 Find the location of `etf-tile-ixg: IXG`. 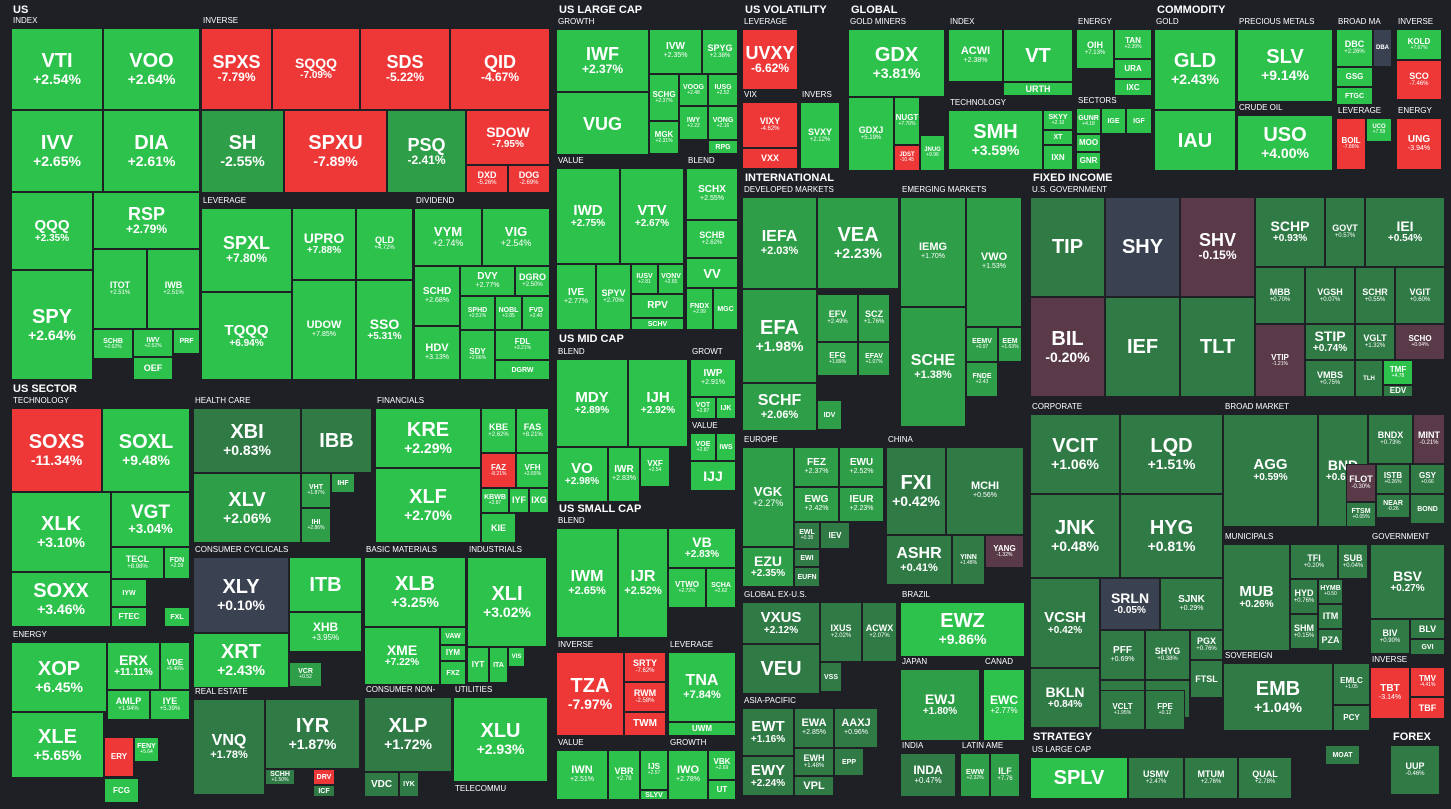

etf-tile-ixg: IXG is located at coordinates (539, 500).